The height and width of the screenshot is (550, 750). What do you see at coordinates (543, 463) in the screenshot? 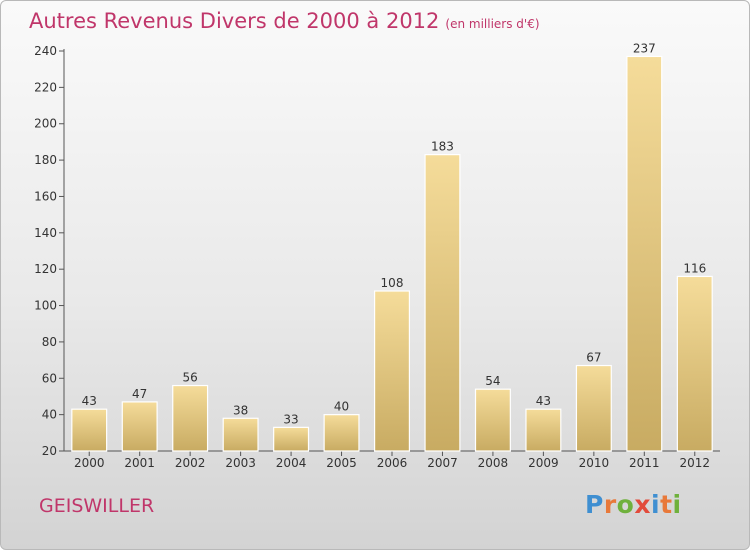
I see `x-tick-label: 2009` at bounding box center [543, 463].